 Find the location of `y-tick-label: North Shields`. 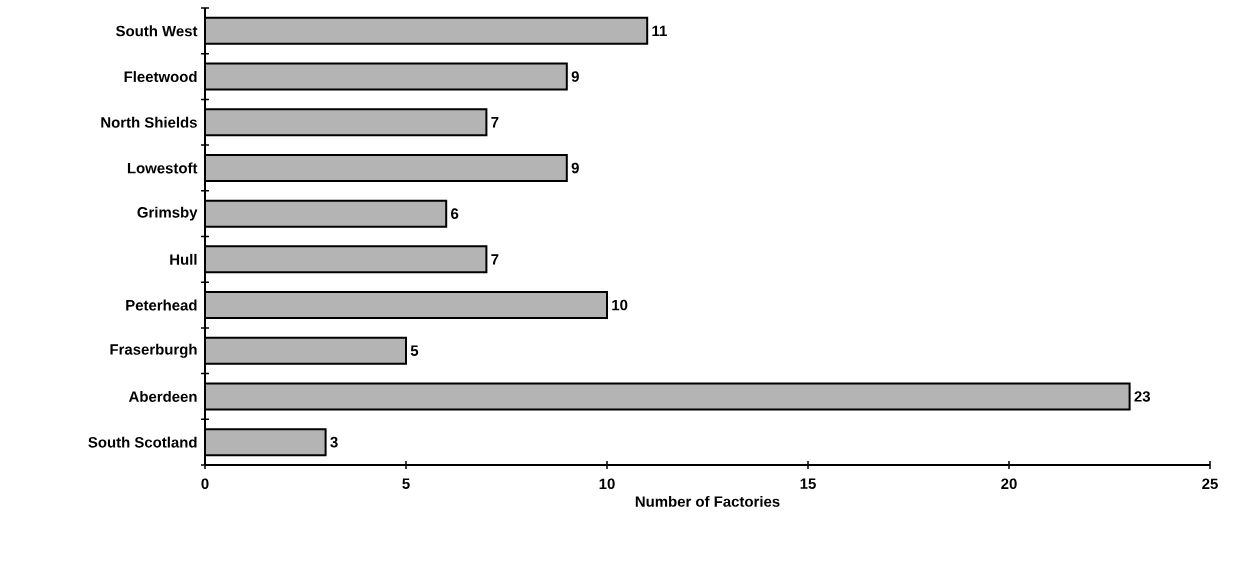

y-tick-label: North Shields is located at coordinates (149, 122).